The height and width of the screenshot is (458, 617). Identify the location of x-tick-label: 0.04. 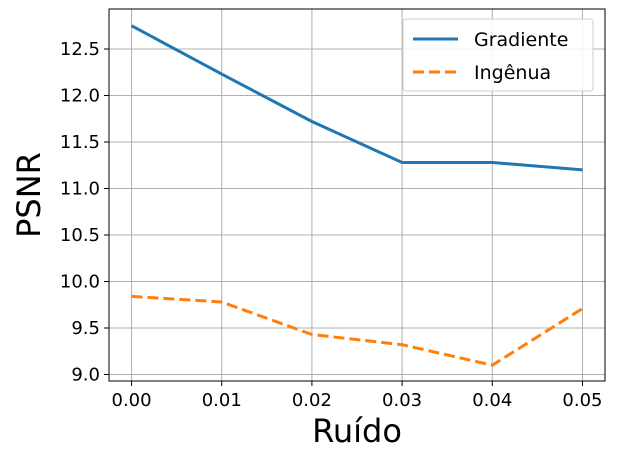
(492, 400).